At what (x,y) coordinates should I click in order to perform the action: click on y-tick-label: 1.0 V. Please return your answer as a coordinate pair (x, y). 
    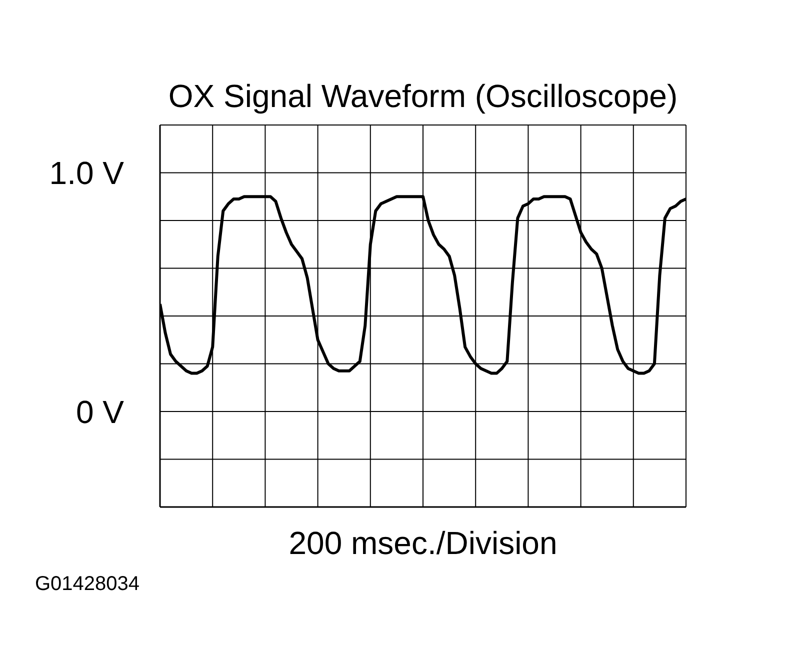
    Looking at the image, I should click on (87, 173).